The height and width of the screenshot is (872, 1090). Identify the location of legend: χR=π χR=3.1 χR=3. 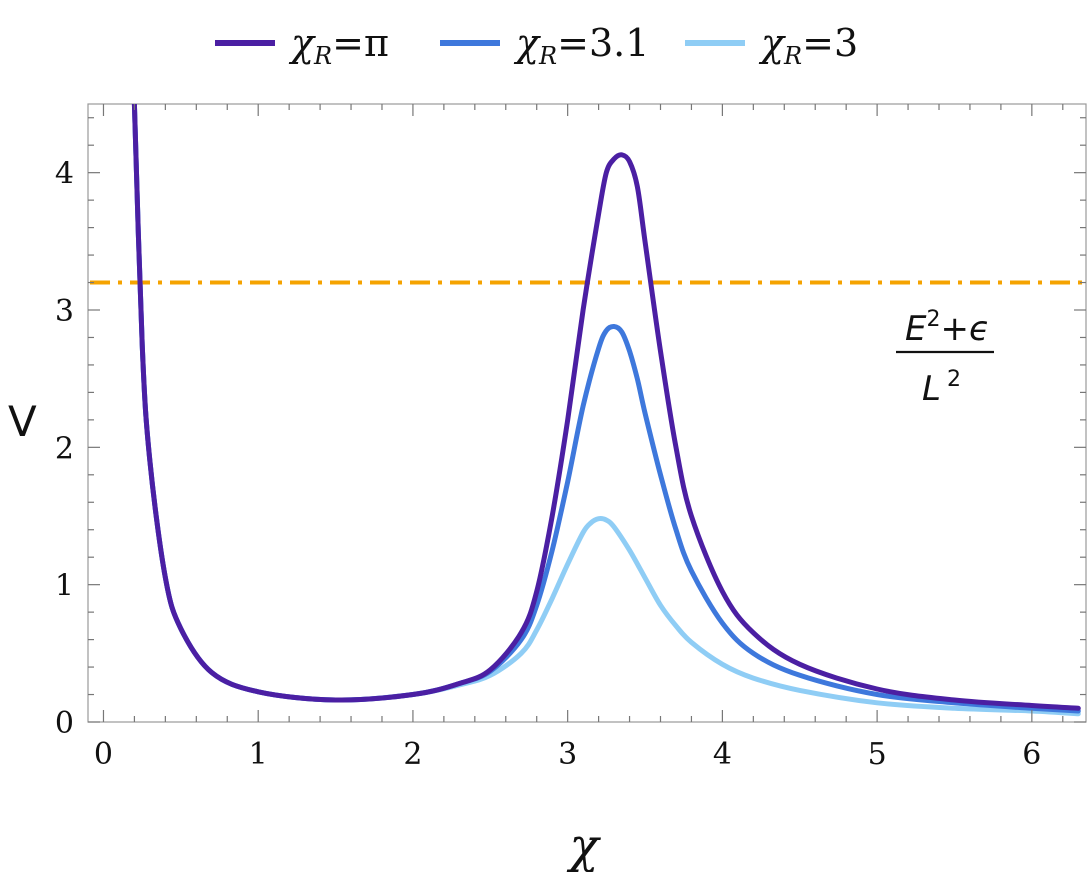
(536, 45).